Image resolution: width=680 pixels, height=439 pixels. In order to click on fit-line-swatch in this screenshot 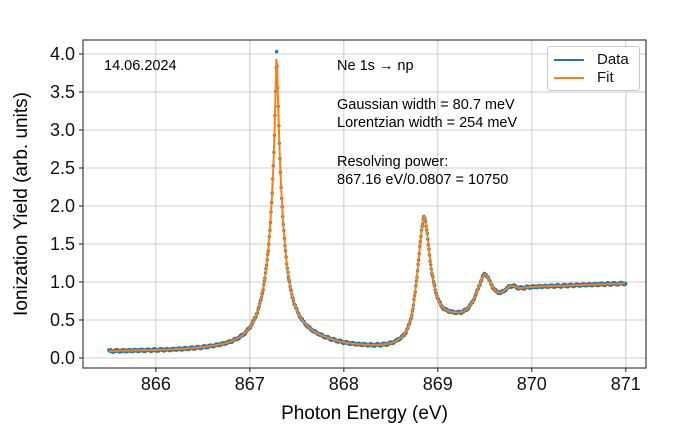, I will do `click(569, 77)`.